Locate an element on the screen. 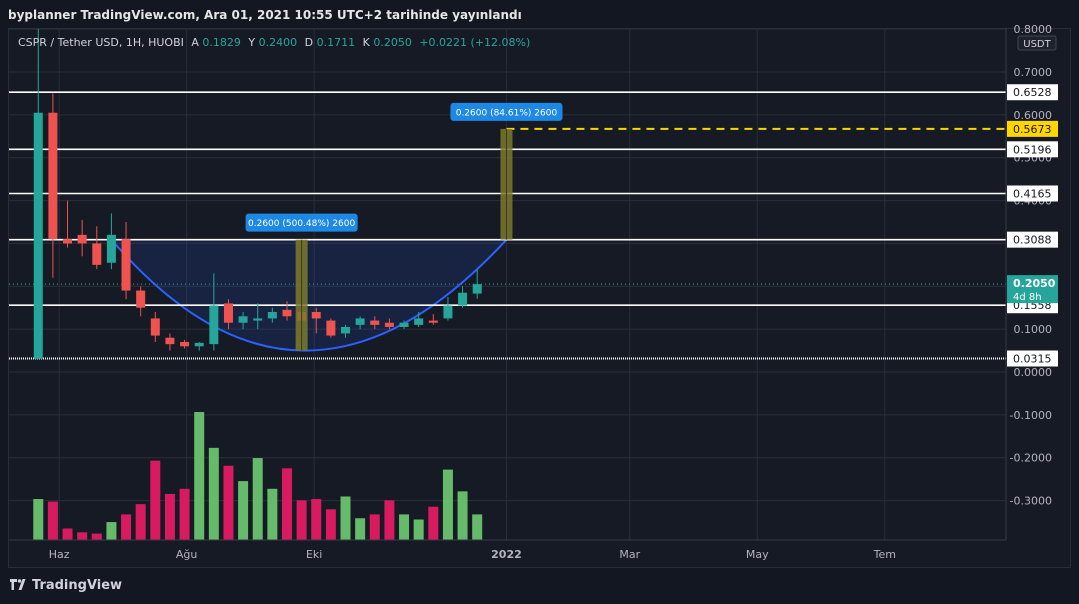 This screenshot has height=604, width=1079. tradingview-brand: TradingView is located at coordinates (66, 585).